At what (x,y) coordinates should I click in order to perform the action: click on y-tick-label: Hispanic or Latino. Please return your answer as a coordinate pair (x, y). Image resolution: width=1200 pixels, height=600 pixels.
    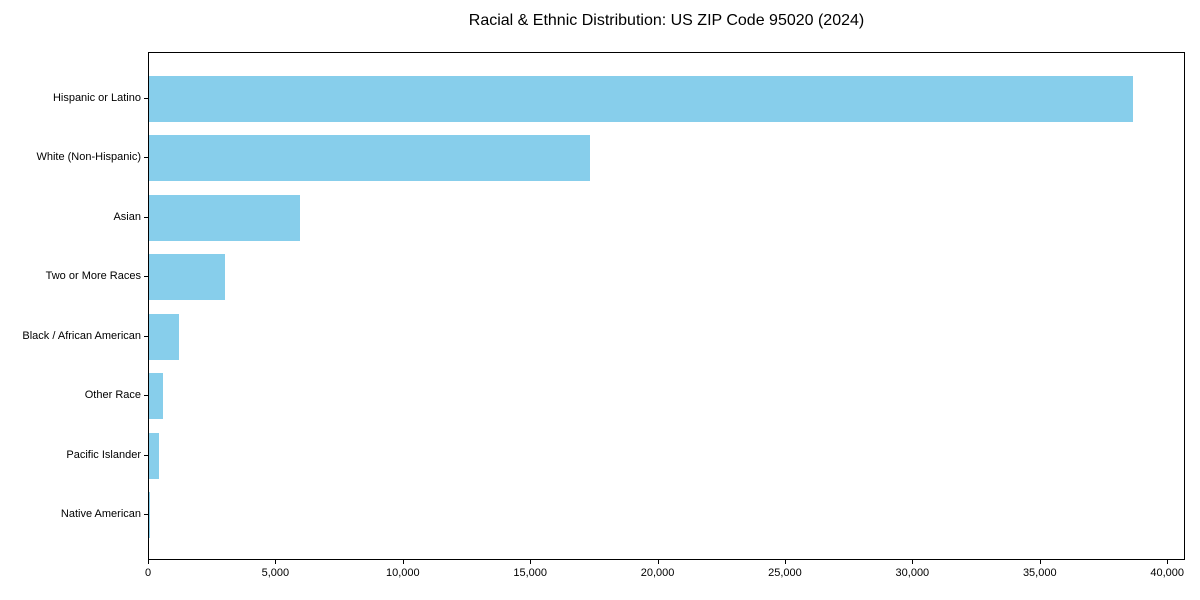
    Looking at the image, I should click on (96, 97).